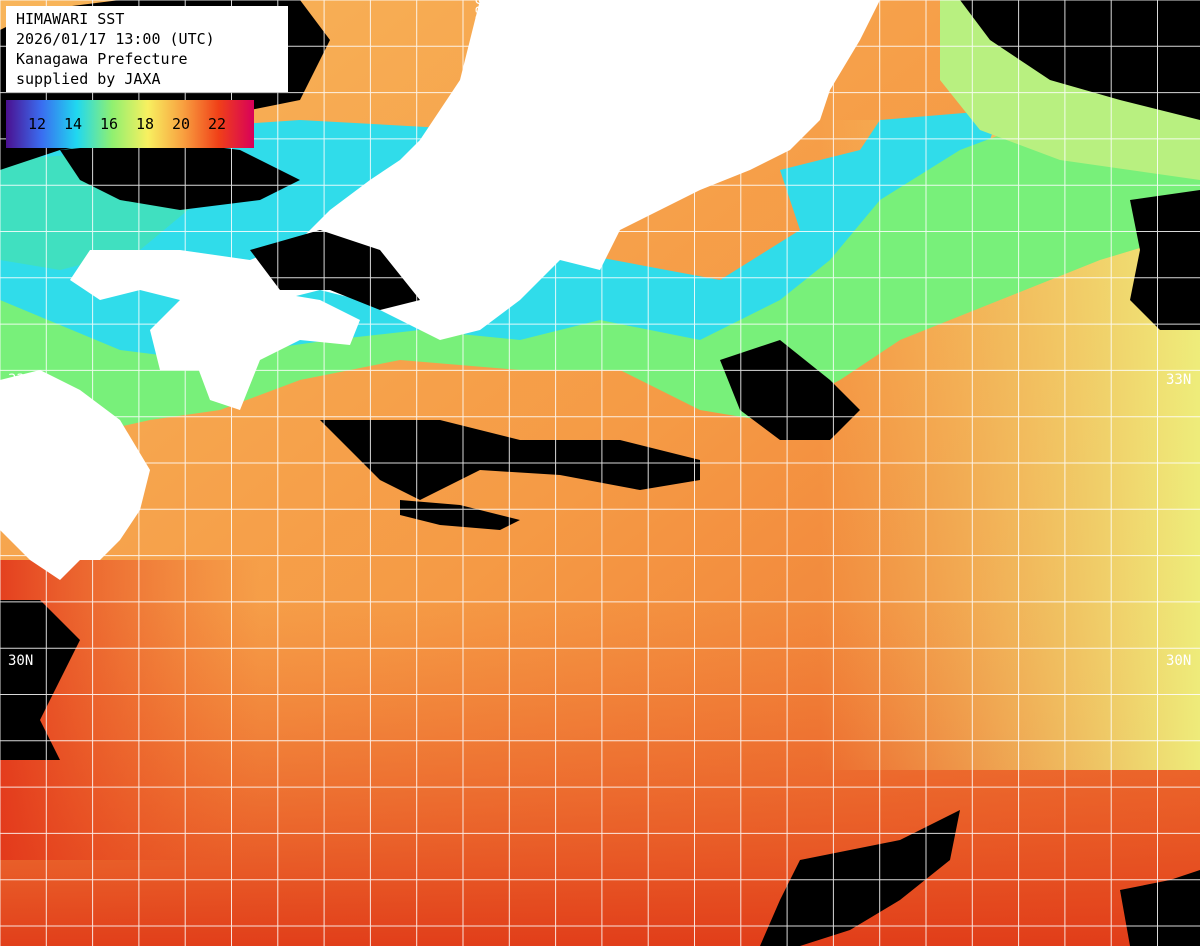 The image size is (1200, 946). What do you see at coordinates (73, 124) in the screenshot?
I see `legend-tick: 14` at bounding box center [73, 124].